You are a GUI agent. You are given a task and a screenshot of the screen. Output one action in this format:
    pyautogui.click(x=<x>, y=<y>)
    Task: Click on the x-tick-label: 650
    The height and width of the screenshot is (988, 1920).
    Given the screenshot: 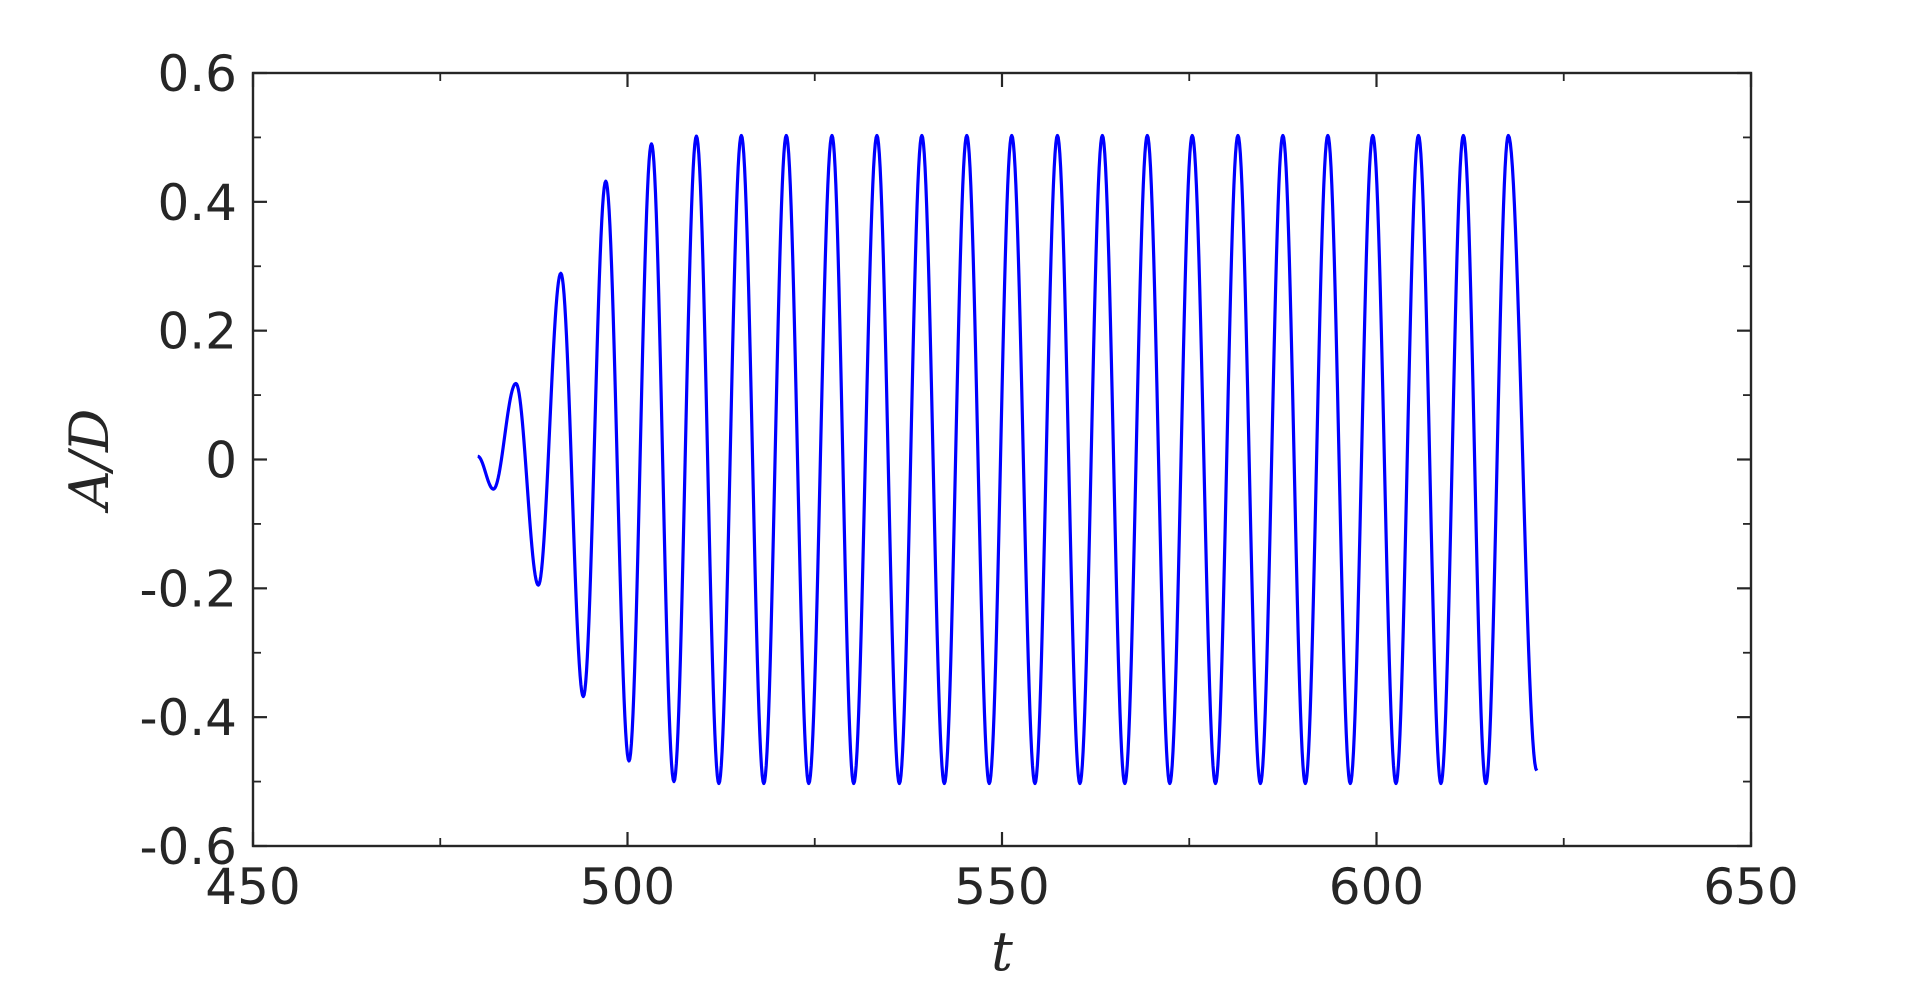 What is the action you would take?
    pyautogui.click(x=1750, y=887)
    